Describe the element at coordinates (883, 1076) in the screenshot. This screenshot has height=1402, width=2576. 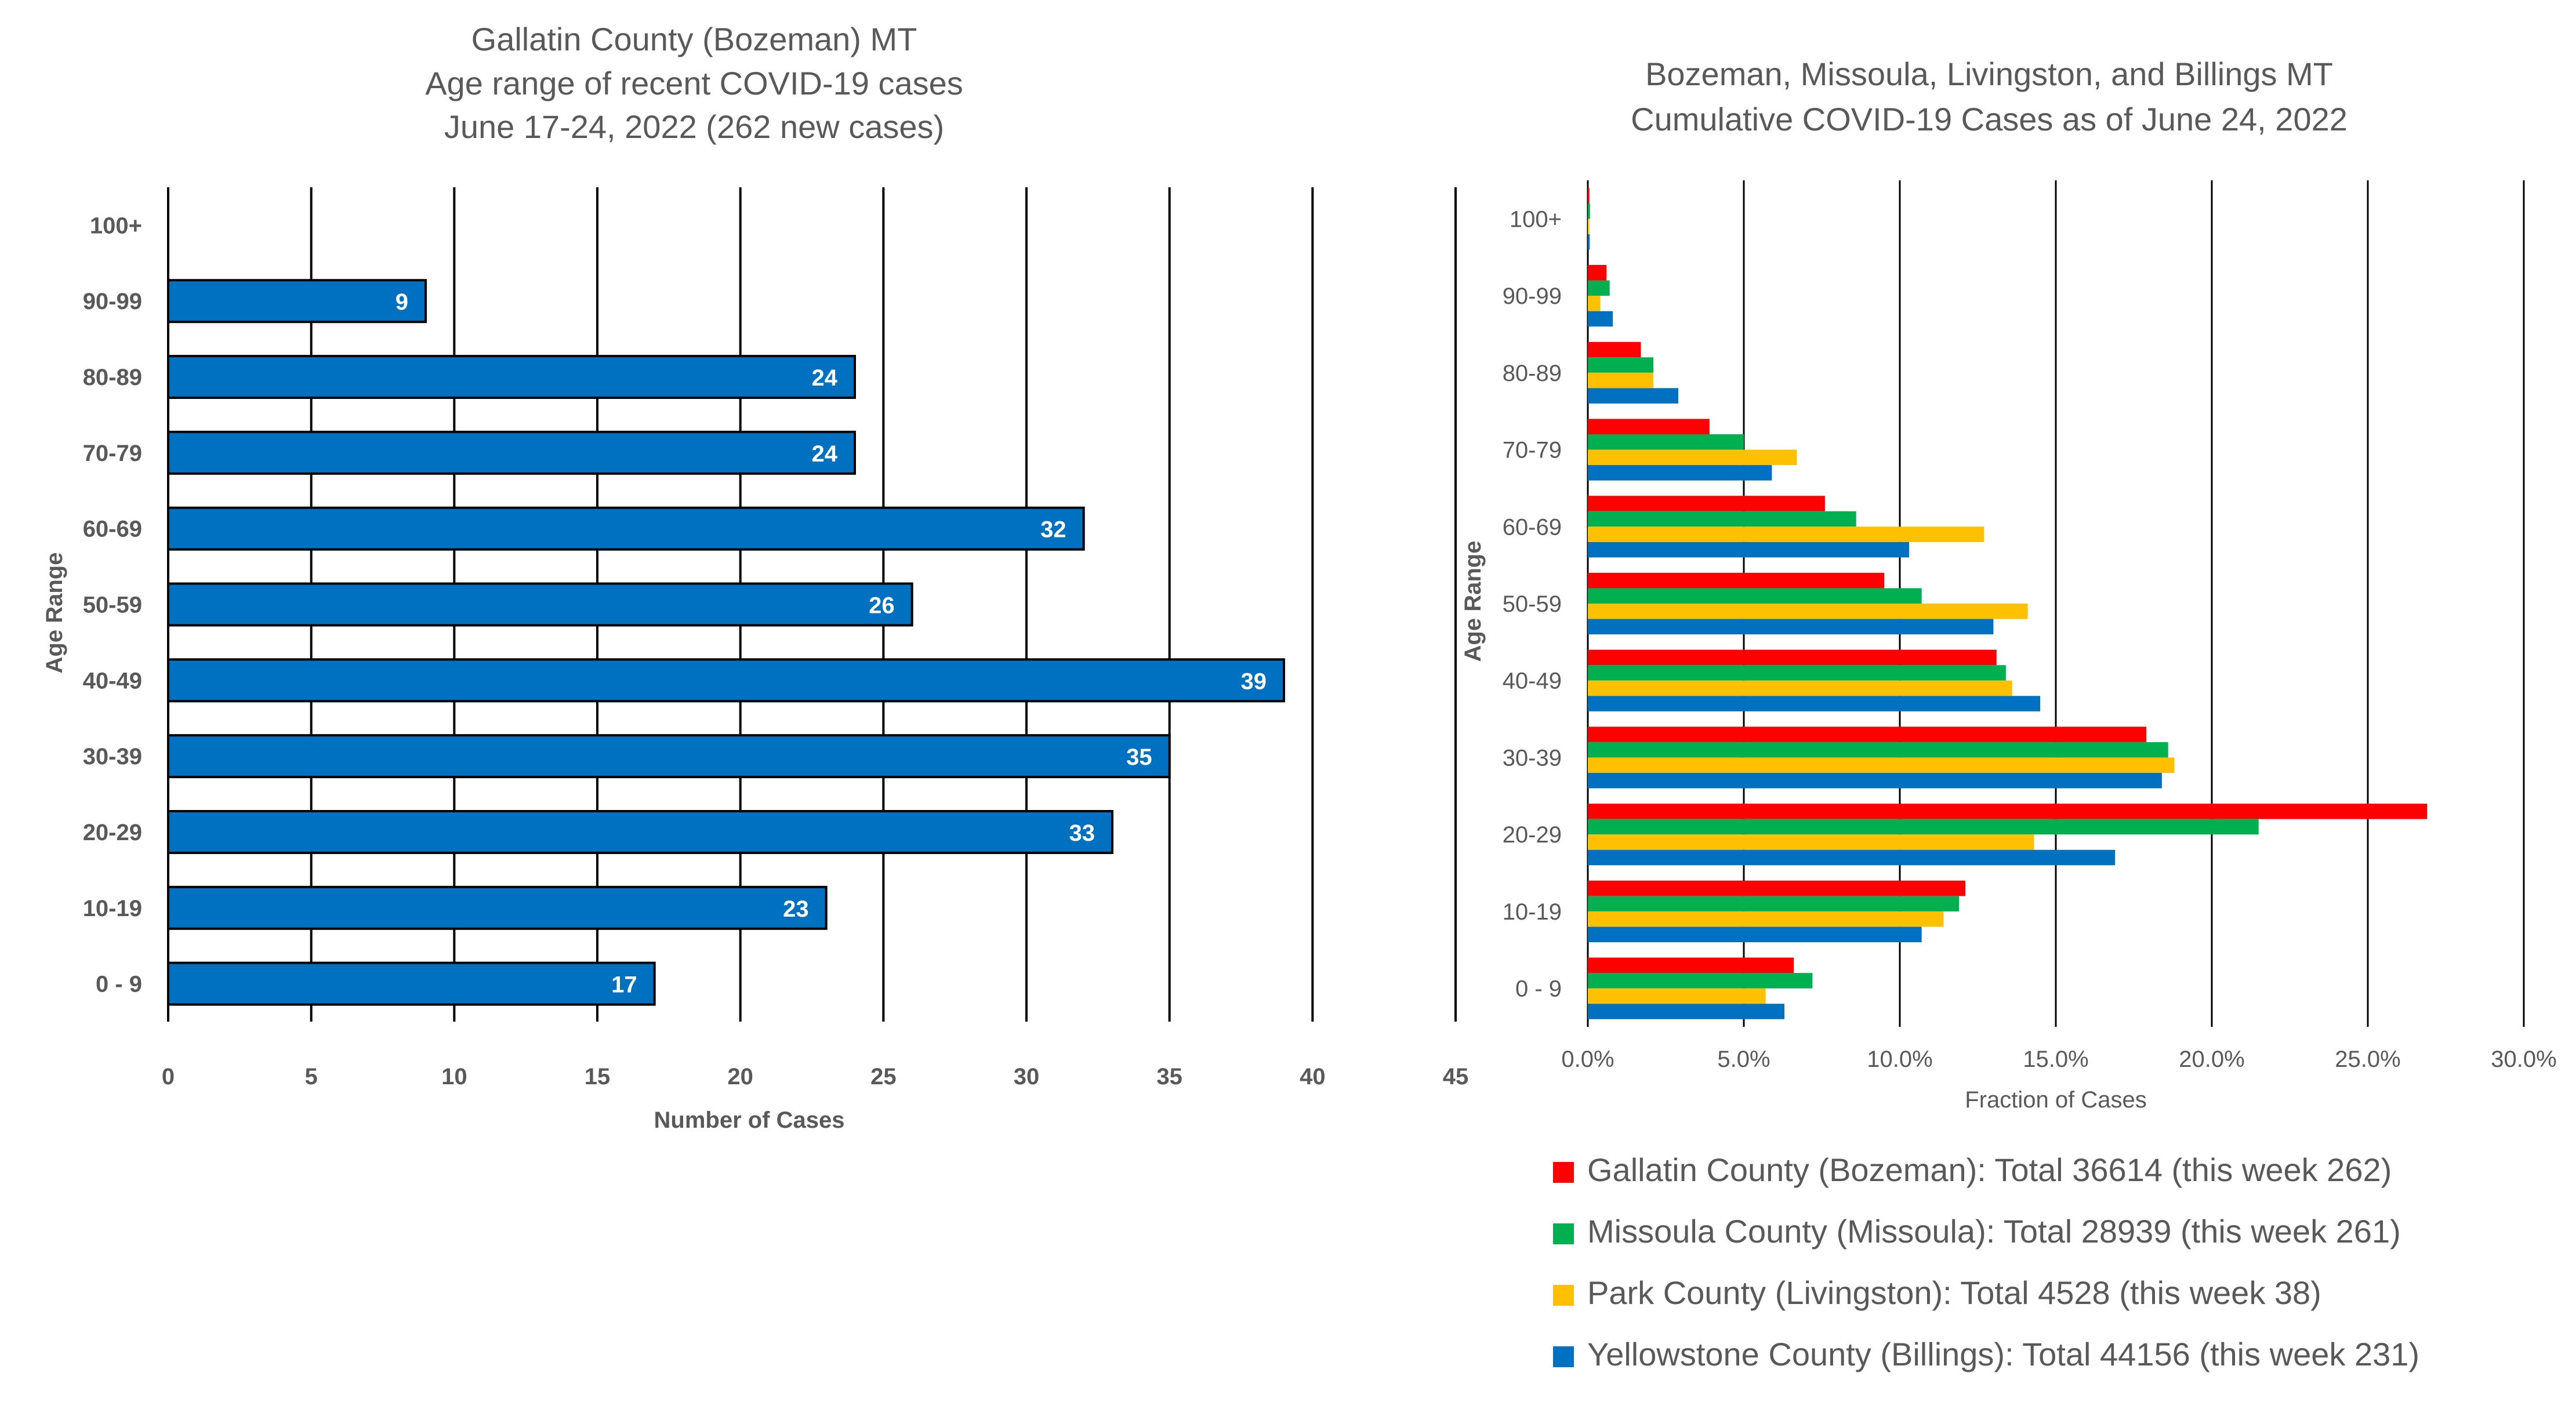
I see `chart-1-x-tick-label: 25` at that location.